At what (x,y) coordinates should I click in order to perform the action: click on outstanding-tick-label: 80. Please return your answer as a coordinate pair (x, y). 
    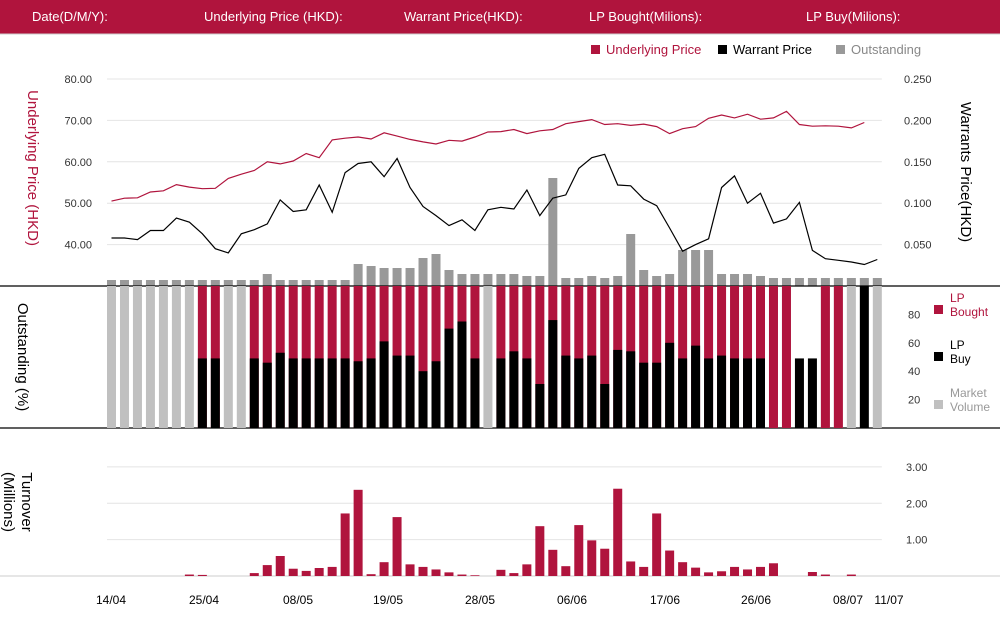
    Looking at the image, I should click on (914, 315).